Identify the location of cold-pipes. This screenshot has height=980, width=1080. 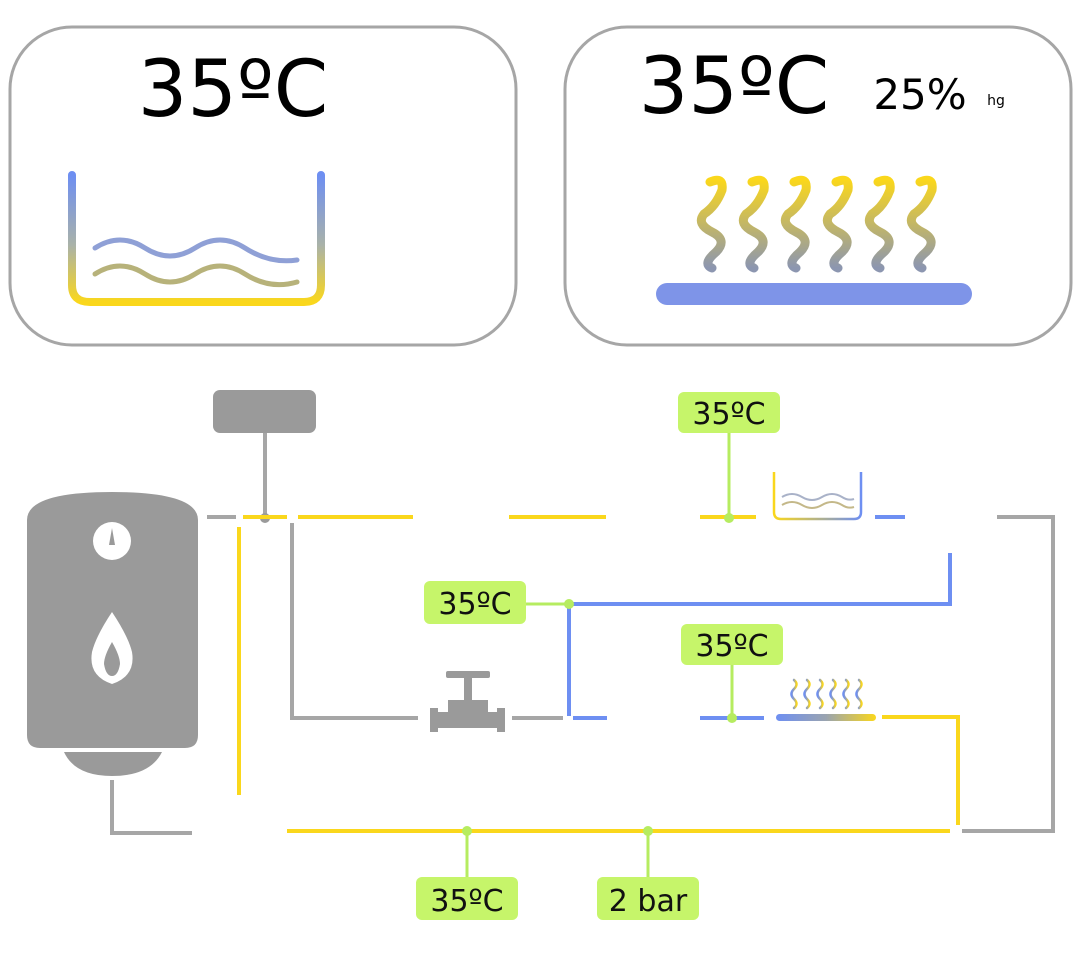
(759, 617).